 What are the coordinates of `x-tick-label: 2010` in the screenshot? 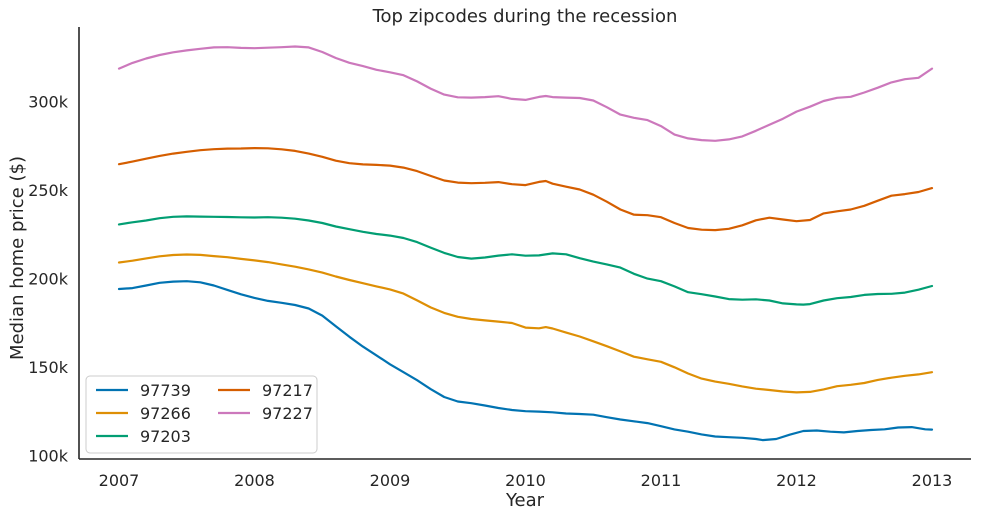 It's located at (525, 480).